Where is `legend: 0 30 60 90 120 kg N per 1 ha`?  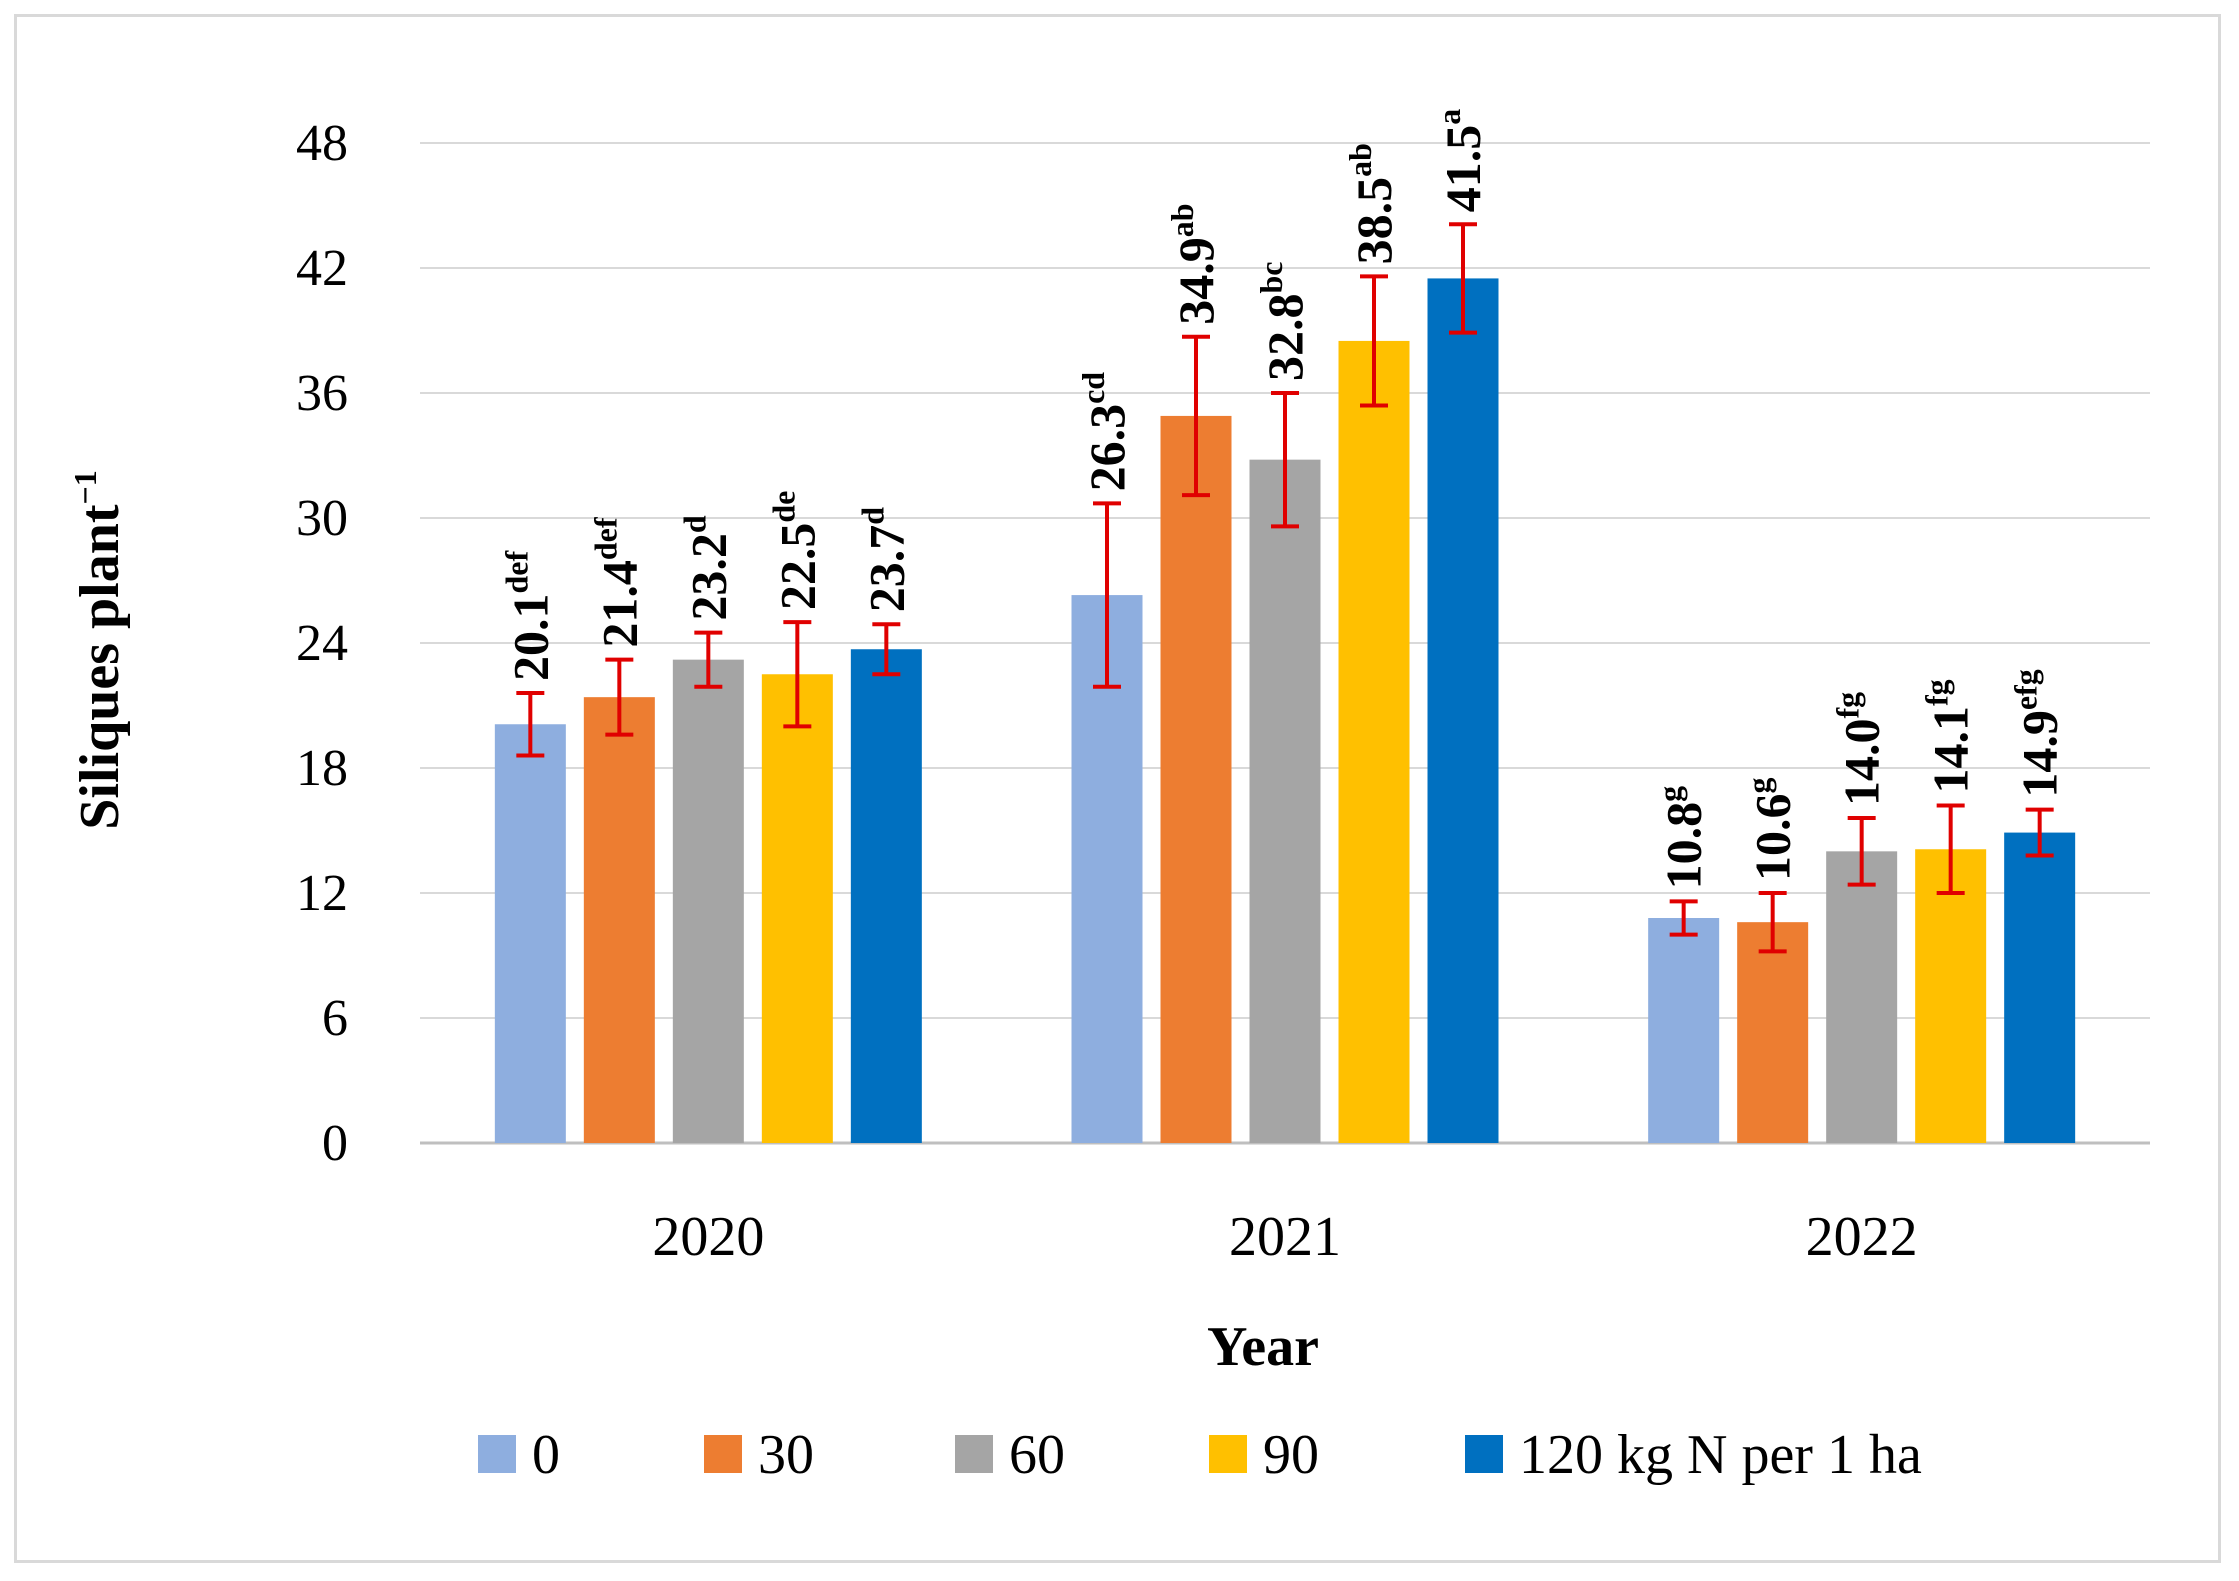 legend: 0 30 60 90 120 kg N per 1 ha is located at coordinates (1200, 1455).